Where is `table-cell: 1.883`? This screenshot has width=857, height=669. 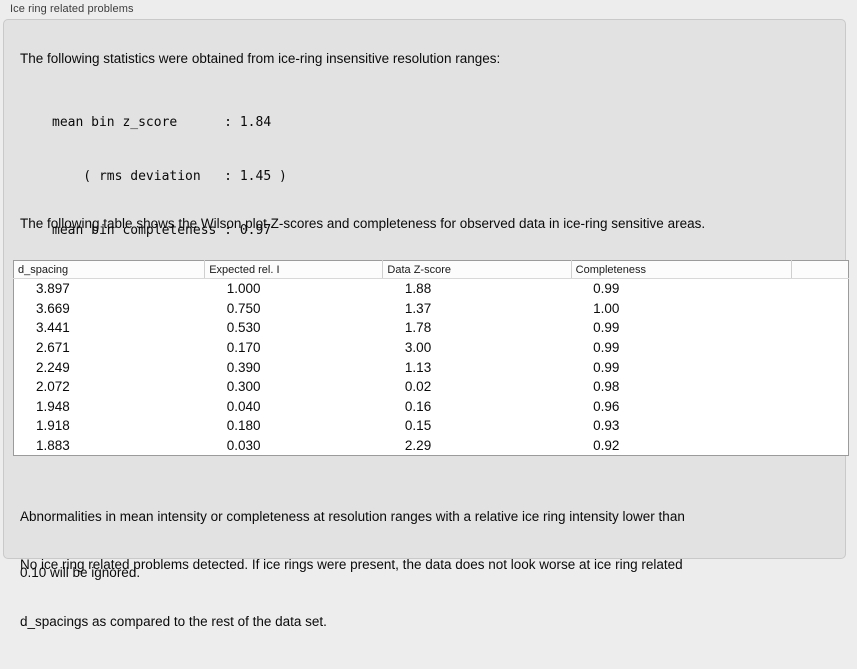
table-cell: 1.883 is located at coordinates (53, 446).